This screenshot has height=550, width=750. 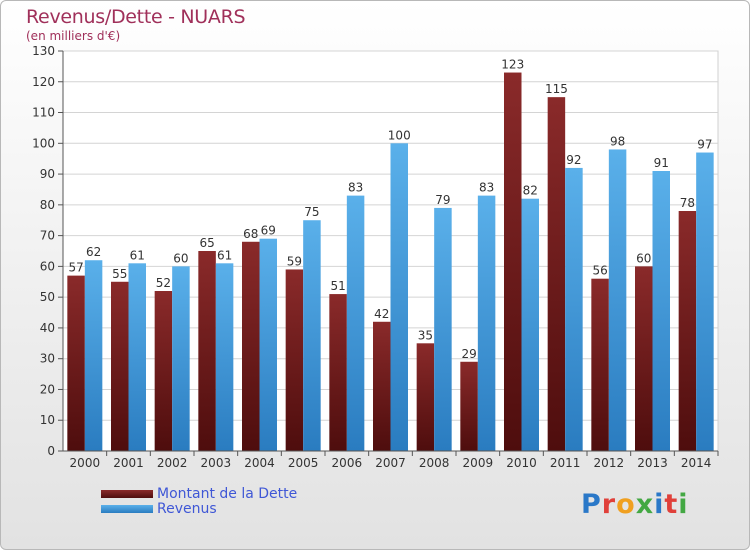 What do you see at coordinates (671, 504) in the screenshot?
I see `logo-letter: t` at bounding box center [671, 504].